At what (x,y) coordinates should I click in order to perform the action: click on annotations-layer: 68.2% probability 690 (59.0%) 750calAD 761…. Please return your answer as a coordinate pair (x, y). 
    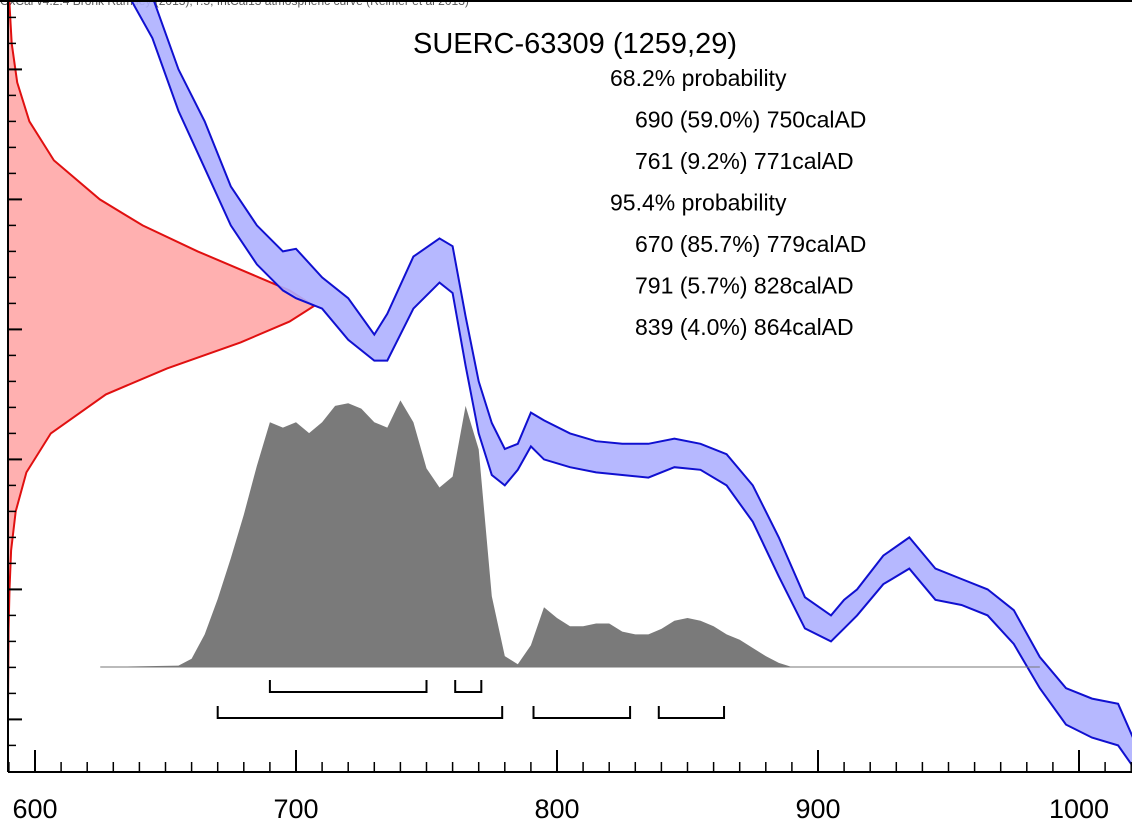
    Looking at the image, I should click on (738, 202).